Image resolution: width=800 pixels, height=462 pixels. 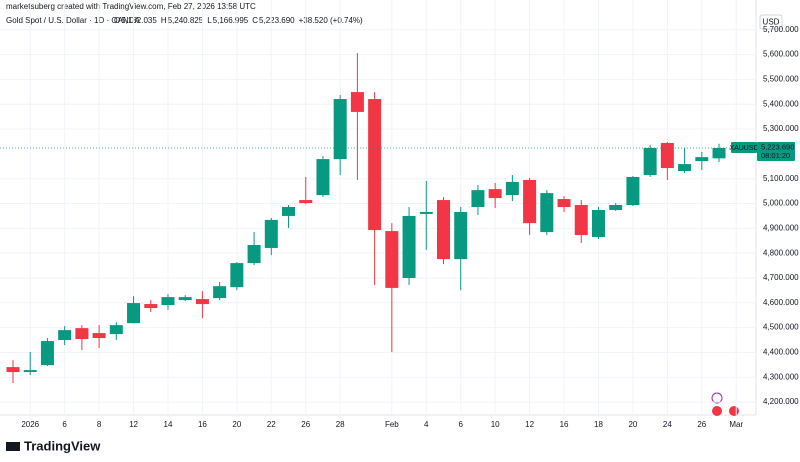 I want to click on x-tick-label: 26, so click(x=305, y=424).